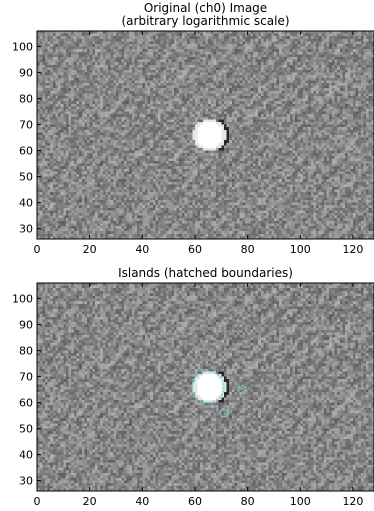 The width and height of the screenshot is (374, 511). What do you see at coordinates (205, 273) in the screenshot?
I see `plot2-title: Islands (hatched boundaries)` at bounding box center [205, 273].